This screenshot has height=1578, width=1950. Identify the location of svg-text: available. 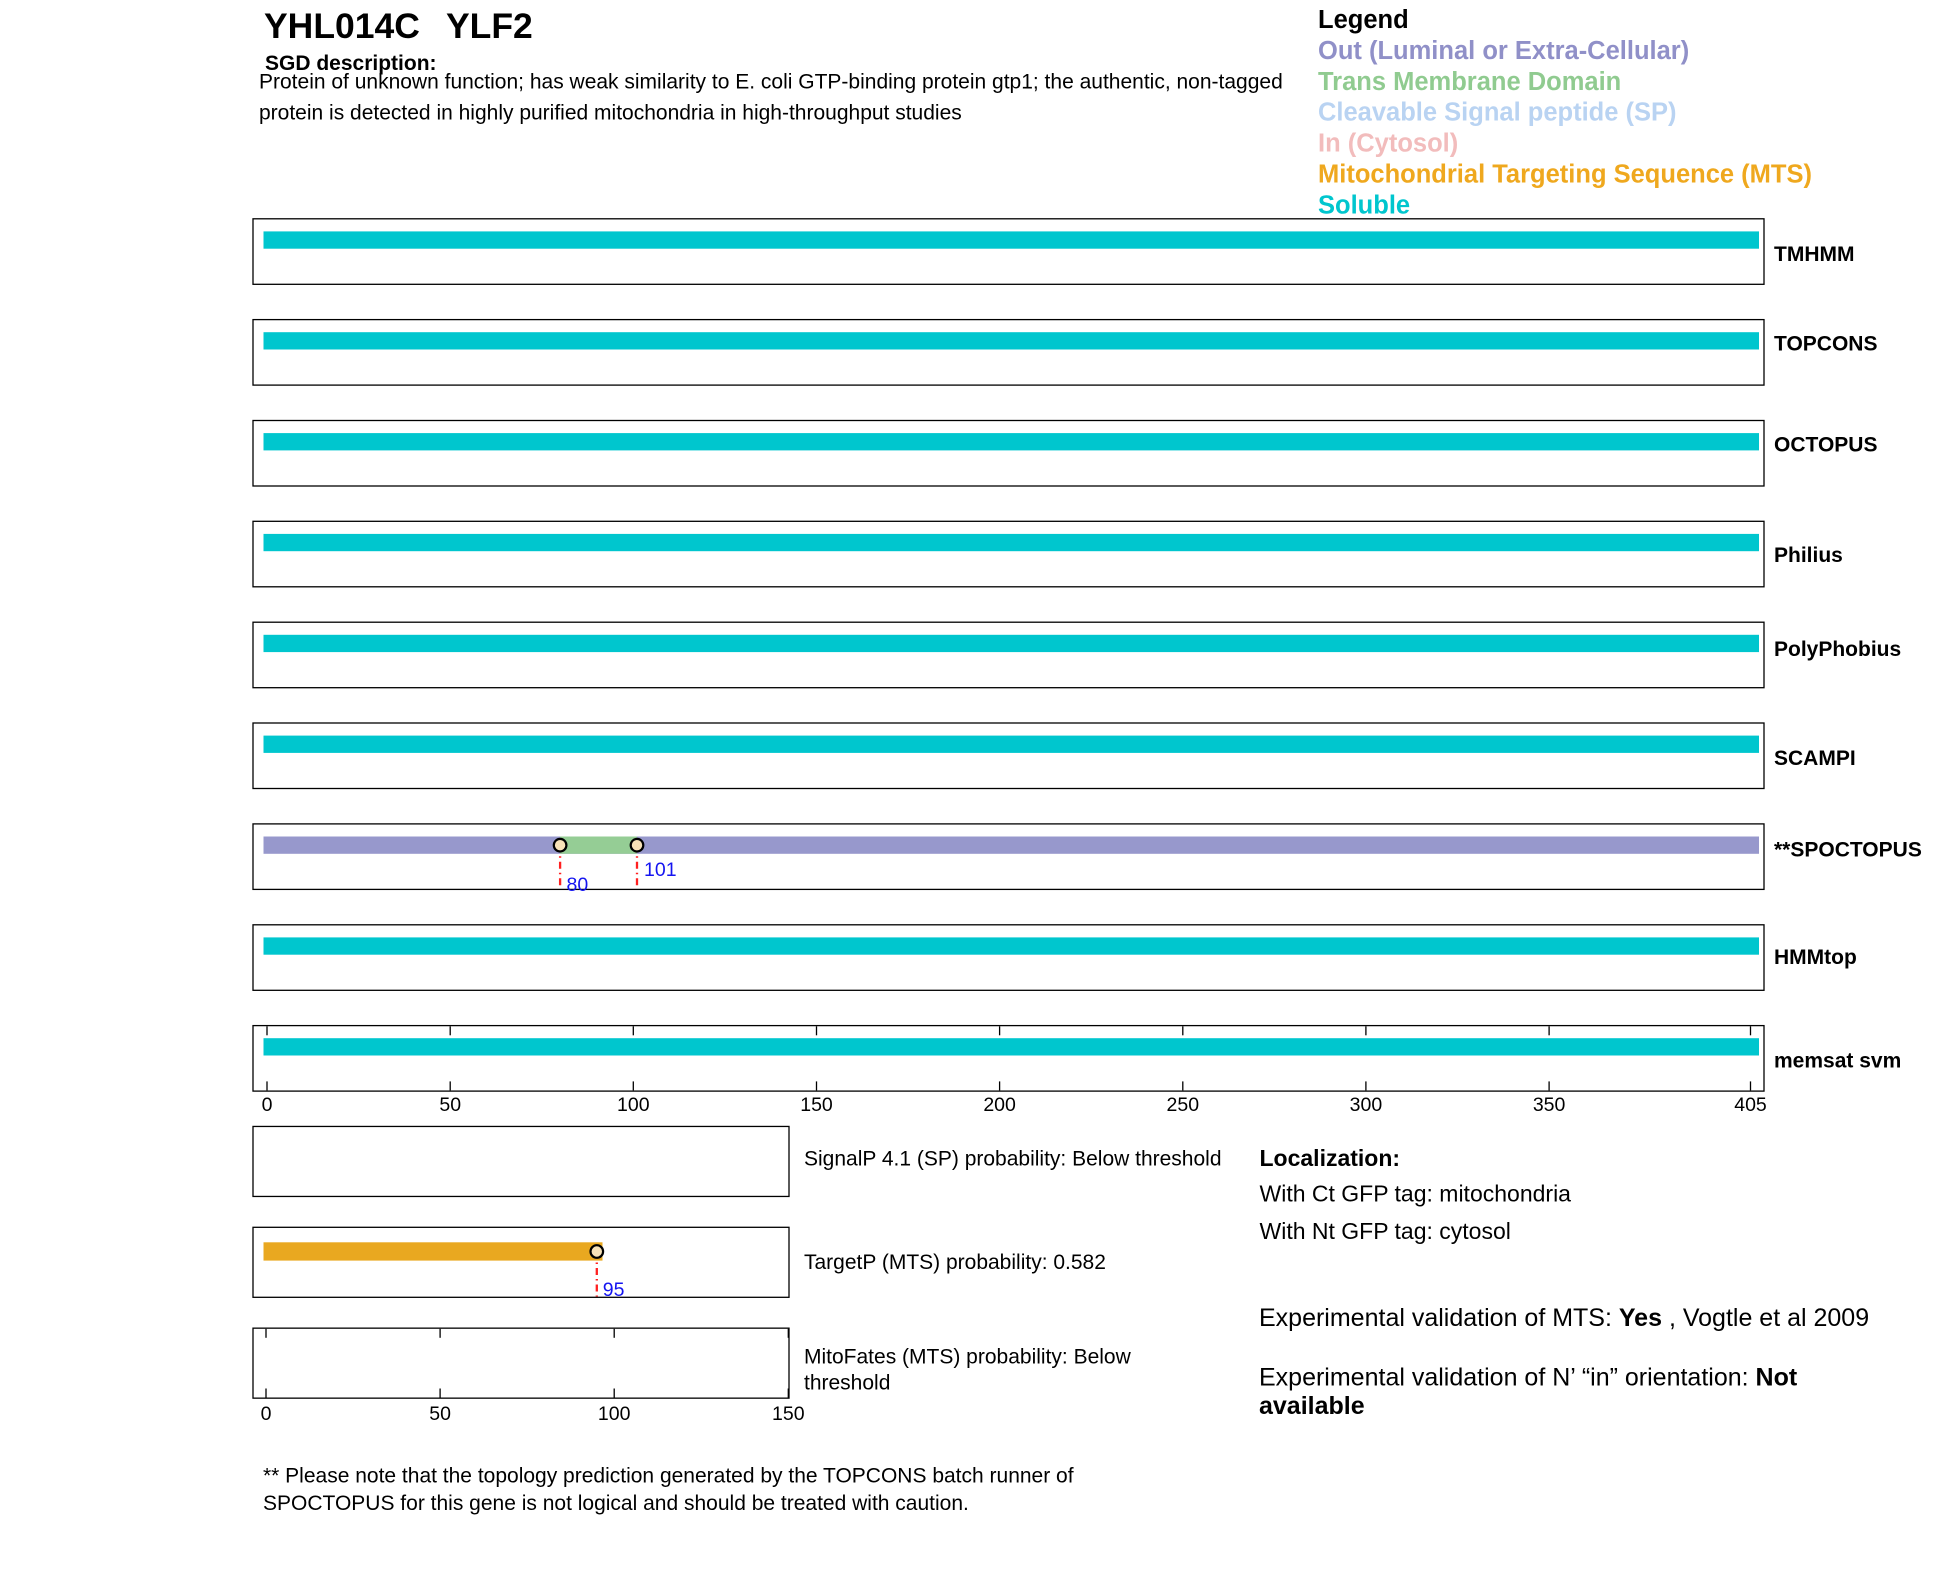
(1312, 1406).